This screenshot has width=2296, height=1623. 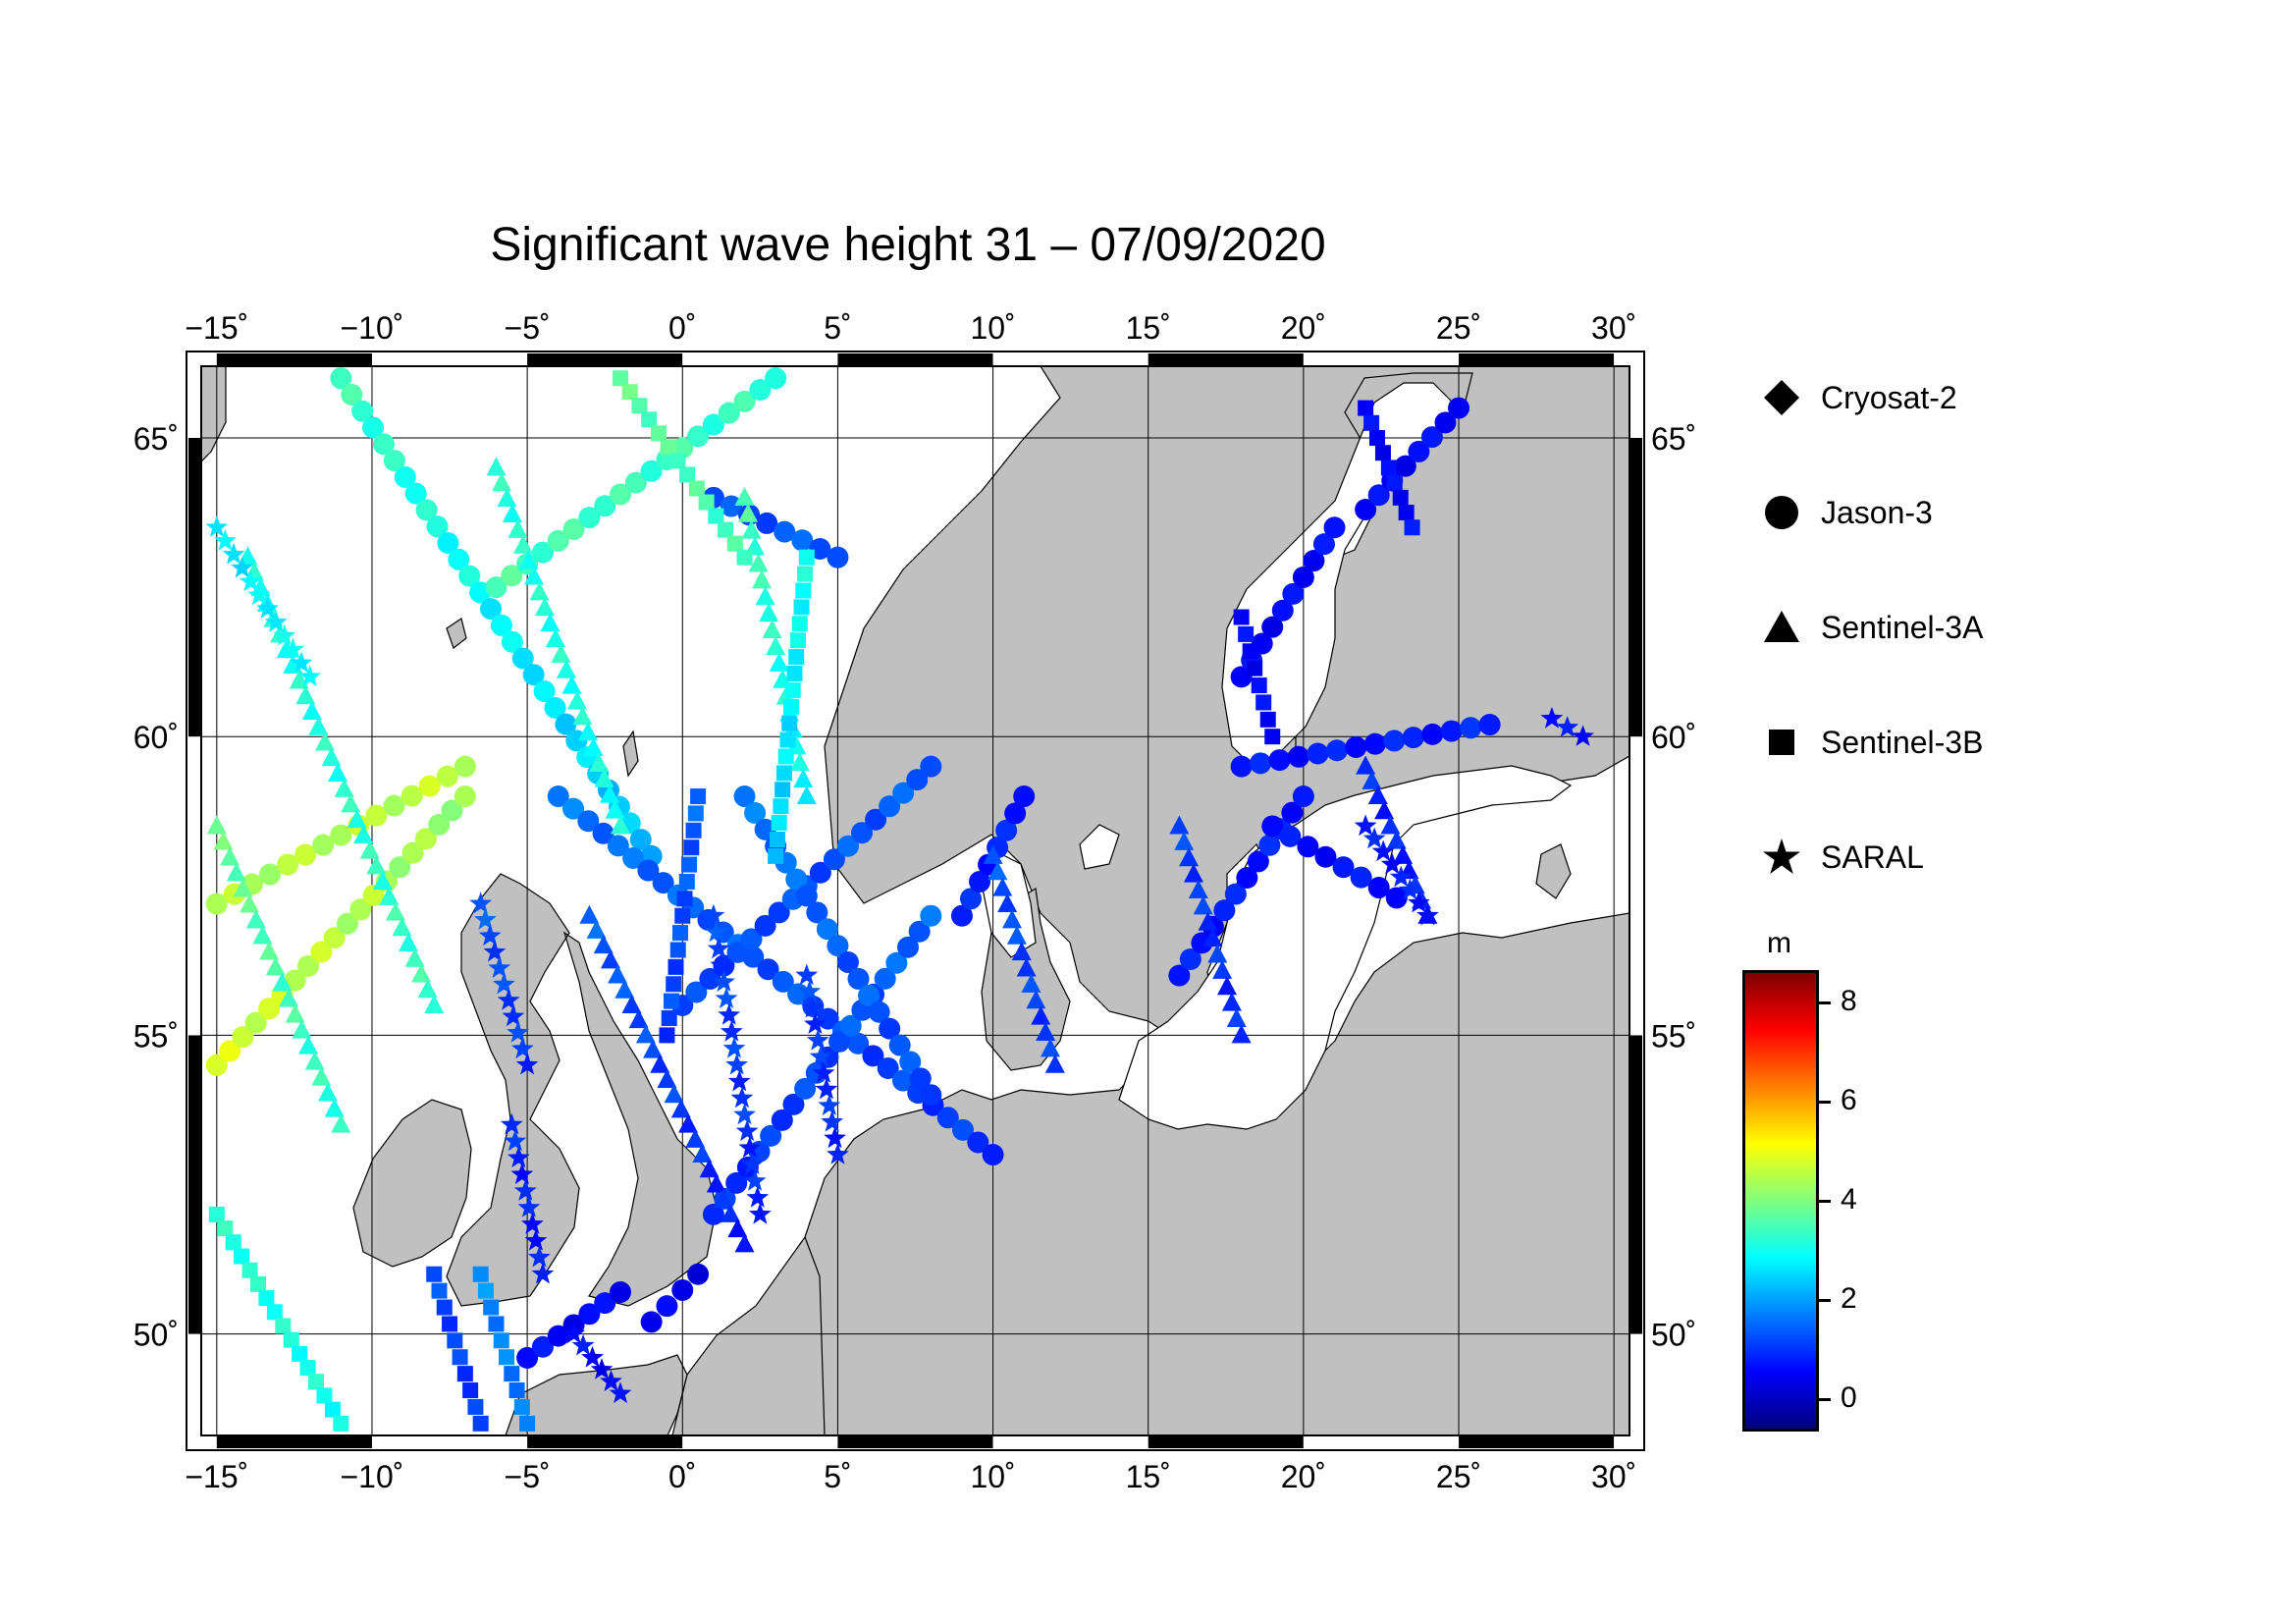 I want to click on legend-label: SARAL, so click(x=1873, y=857).